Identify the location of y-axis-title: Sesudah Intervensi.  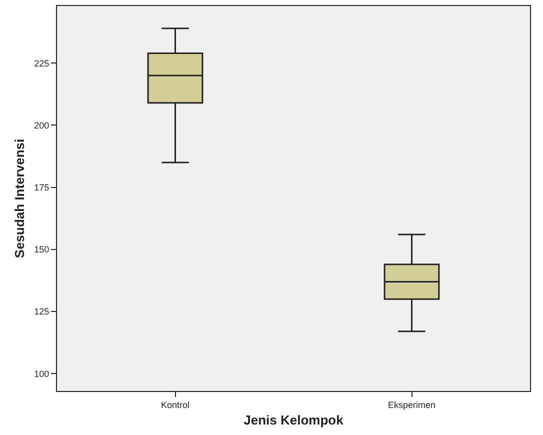
(20, 198).